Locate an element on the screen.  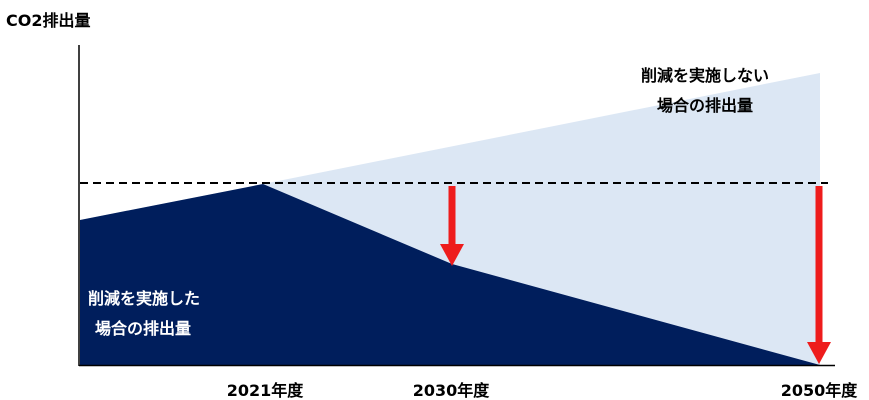
y-axis-label: CO2排出量 is located at coordinates (48, 20).